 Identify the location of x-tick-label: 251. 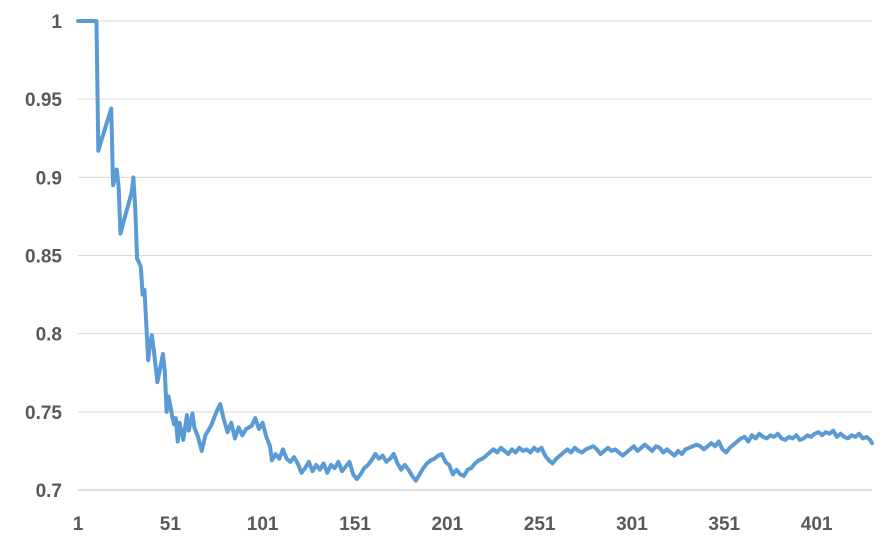
(540, 524).